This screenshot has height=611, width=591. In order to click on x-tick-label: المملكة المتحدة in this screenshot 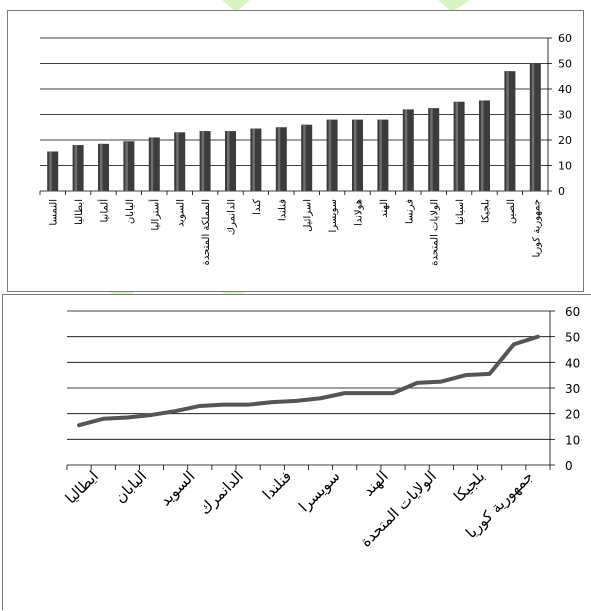, I will do `click(206, 232)`.